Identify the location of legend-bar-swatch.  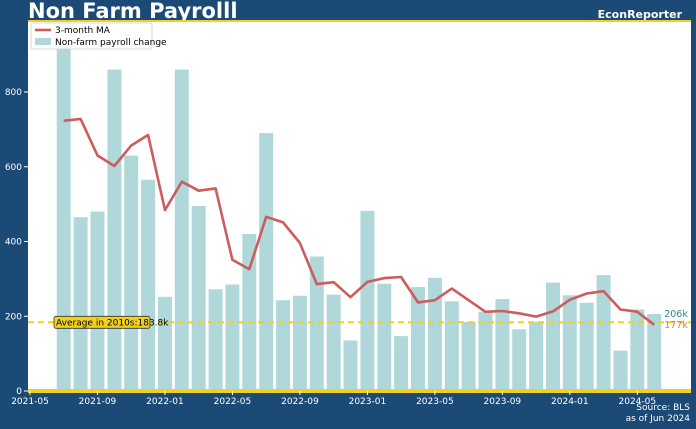
(43, 41).